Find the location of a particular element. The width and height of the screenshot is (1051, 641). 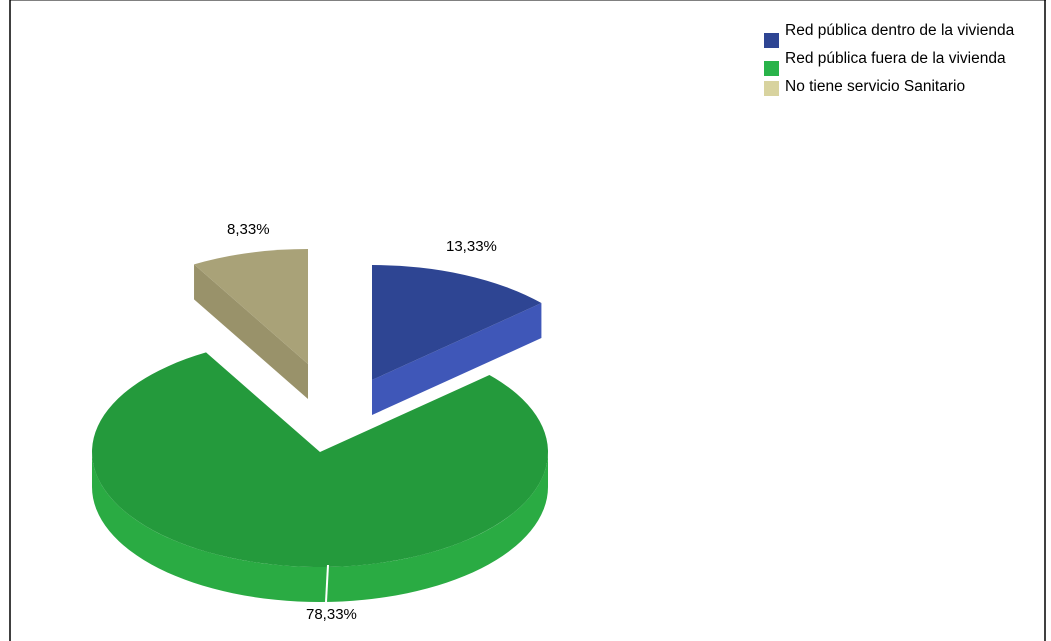

pie-slice-red-dentro is located at coordinates (457, 340).